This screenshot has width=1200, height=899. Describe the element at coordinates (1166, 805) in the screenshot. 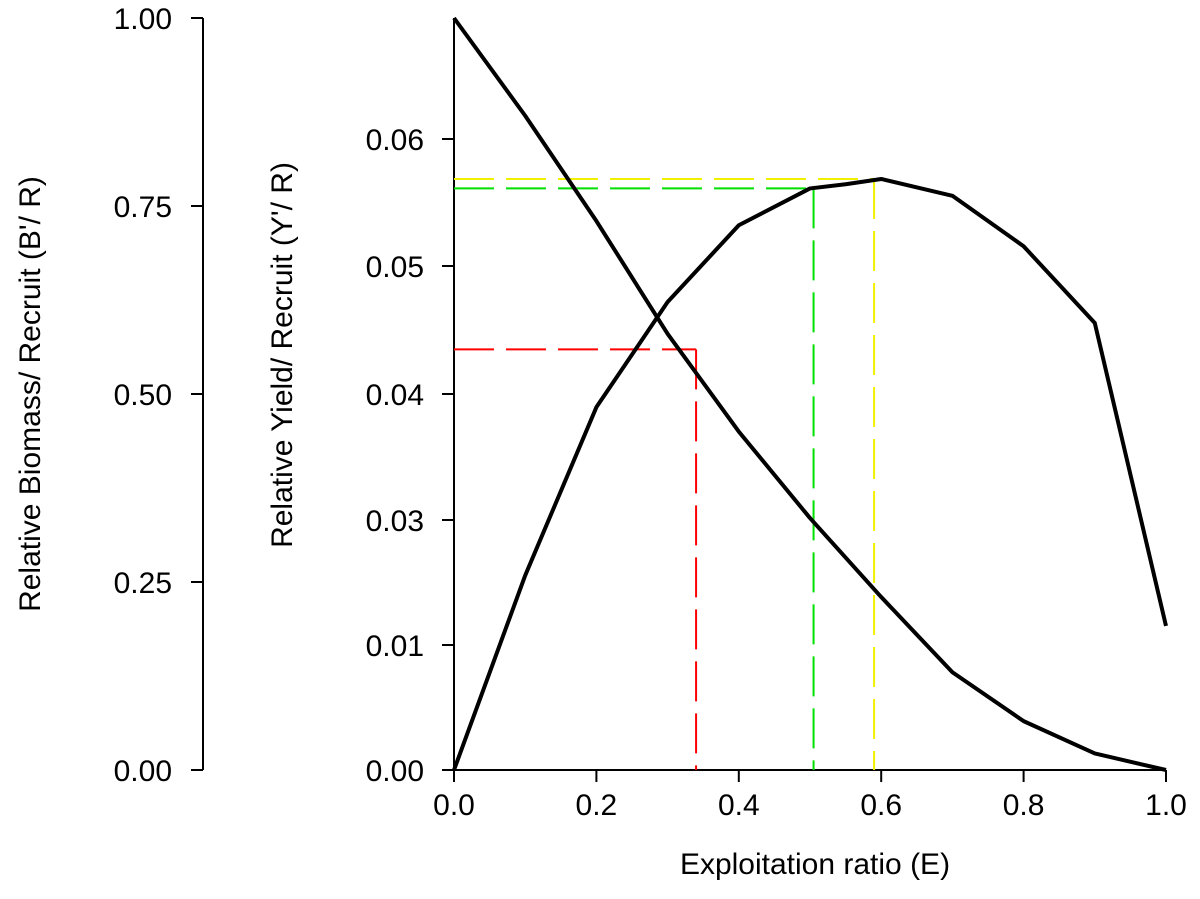

I see `x-tick-label: 1.0` at that location.